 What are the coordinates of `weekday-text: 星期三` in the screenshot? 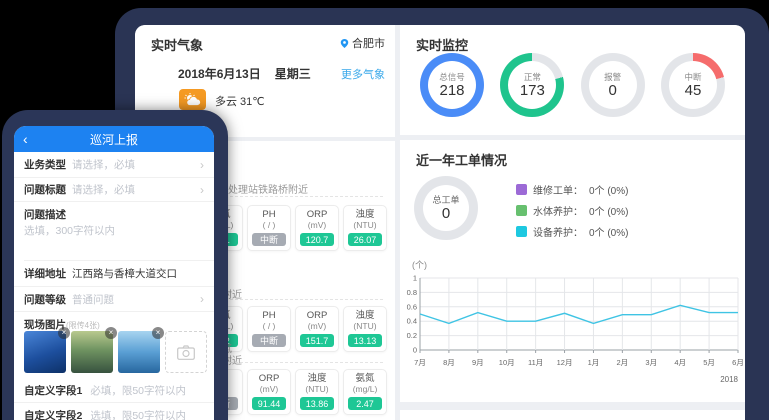 It's located at (292, 74).